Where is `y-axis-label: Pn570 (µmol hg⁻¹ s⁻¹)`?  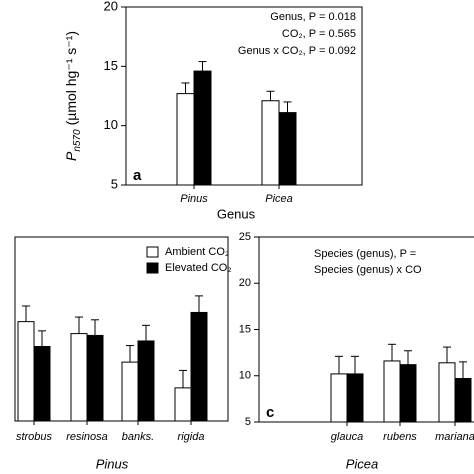 y-axis-label: Pn570 (µmol hg⁻¹ s⁻¹) is located at coordinates (73, 96).